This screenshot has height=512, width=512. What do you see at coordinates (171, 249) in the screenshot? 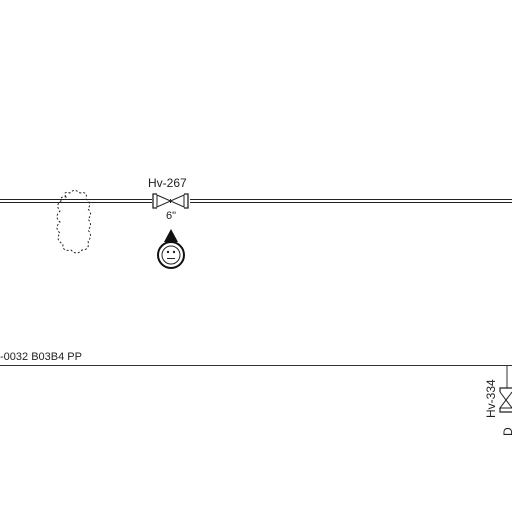
I see `operator-indicator-icon` at bounding box center [171, 249].